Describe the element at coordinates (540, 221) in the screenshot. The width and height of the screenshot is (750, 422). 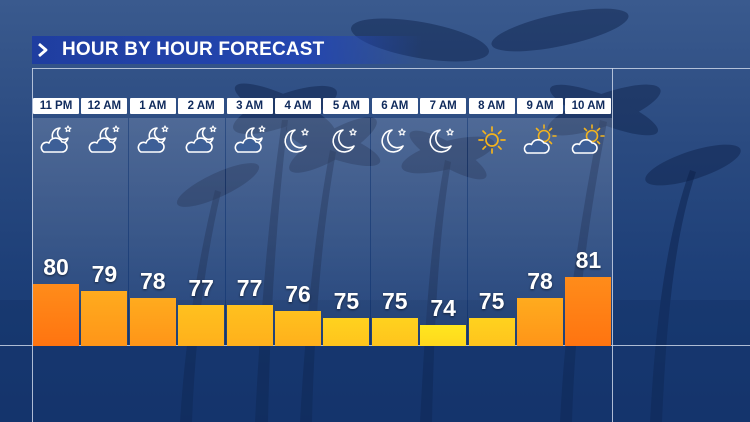
I see `forecast-column: 9 AM 78` at that location.